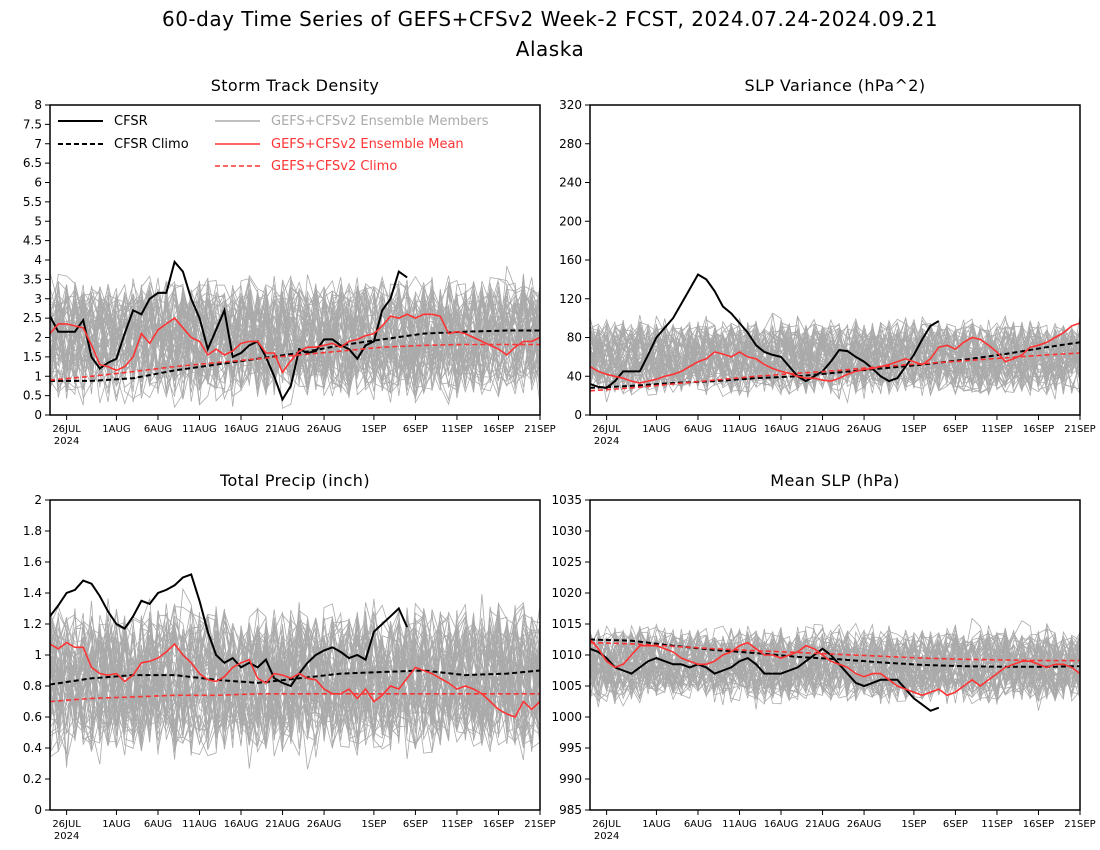 The height and width of the screenshot is (850, 1100). What do you see at coordinates (294, 480) in the screenshot?
I see `panel-title: Total Precip (inch)` at bounding box center [294, 480].